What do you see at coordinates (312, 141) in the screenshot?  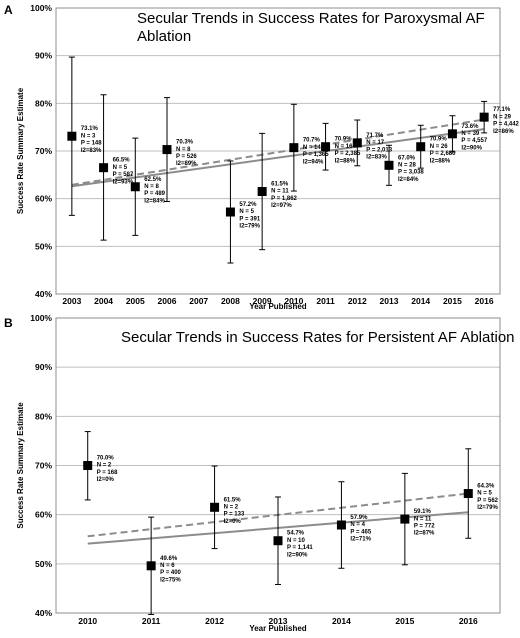 I see `data-point-label-line: 70.7%` at bounding box center [312, 141].